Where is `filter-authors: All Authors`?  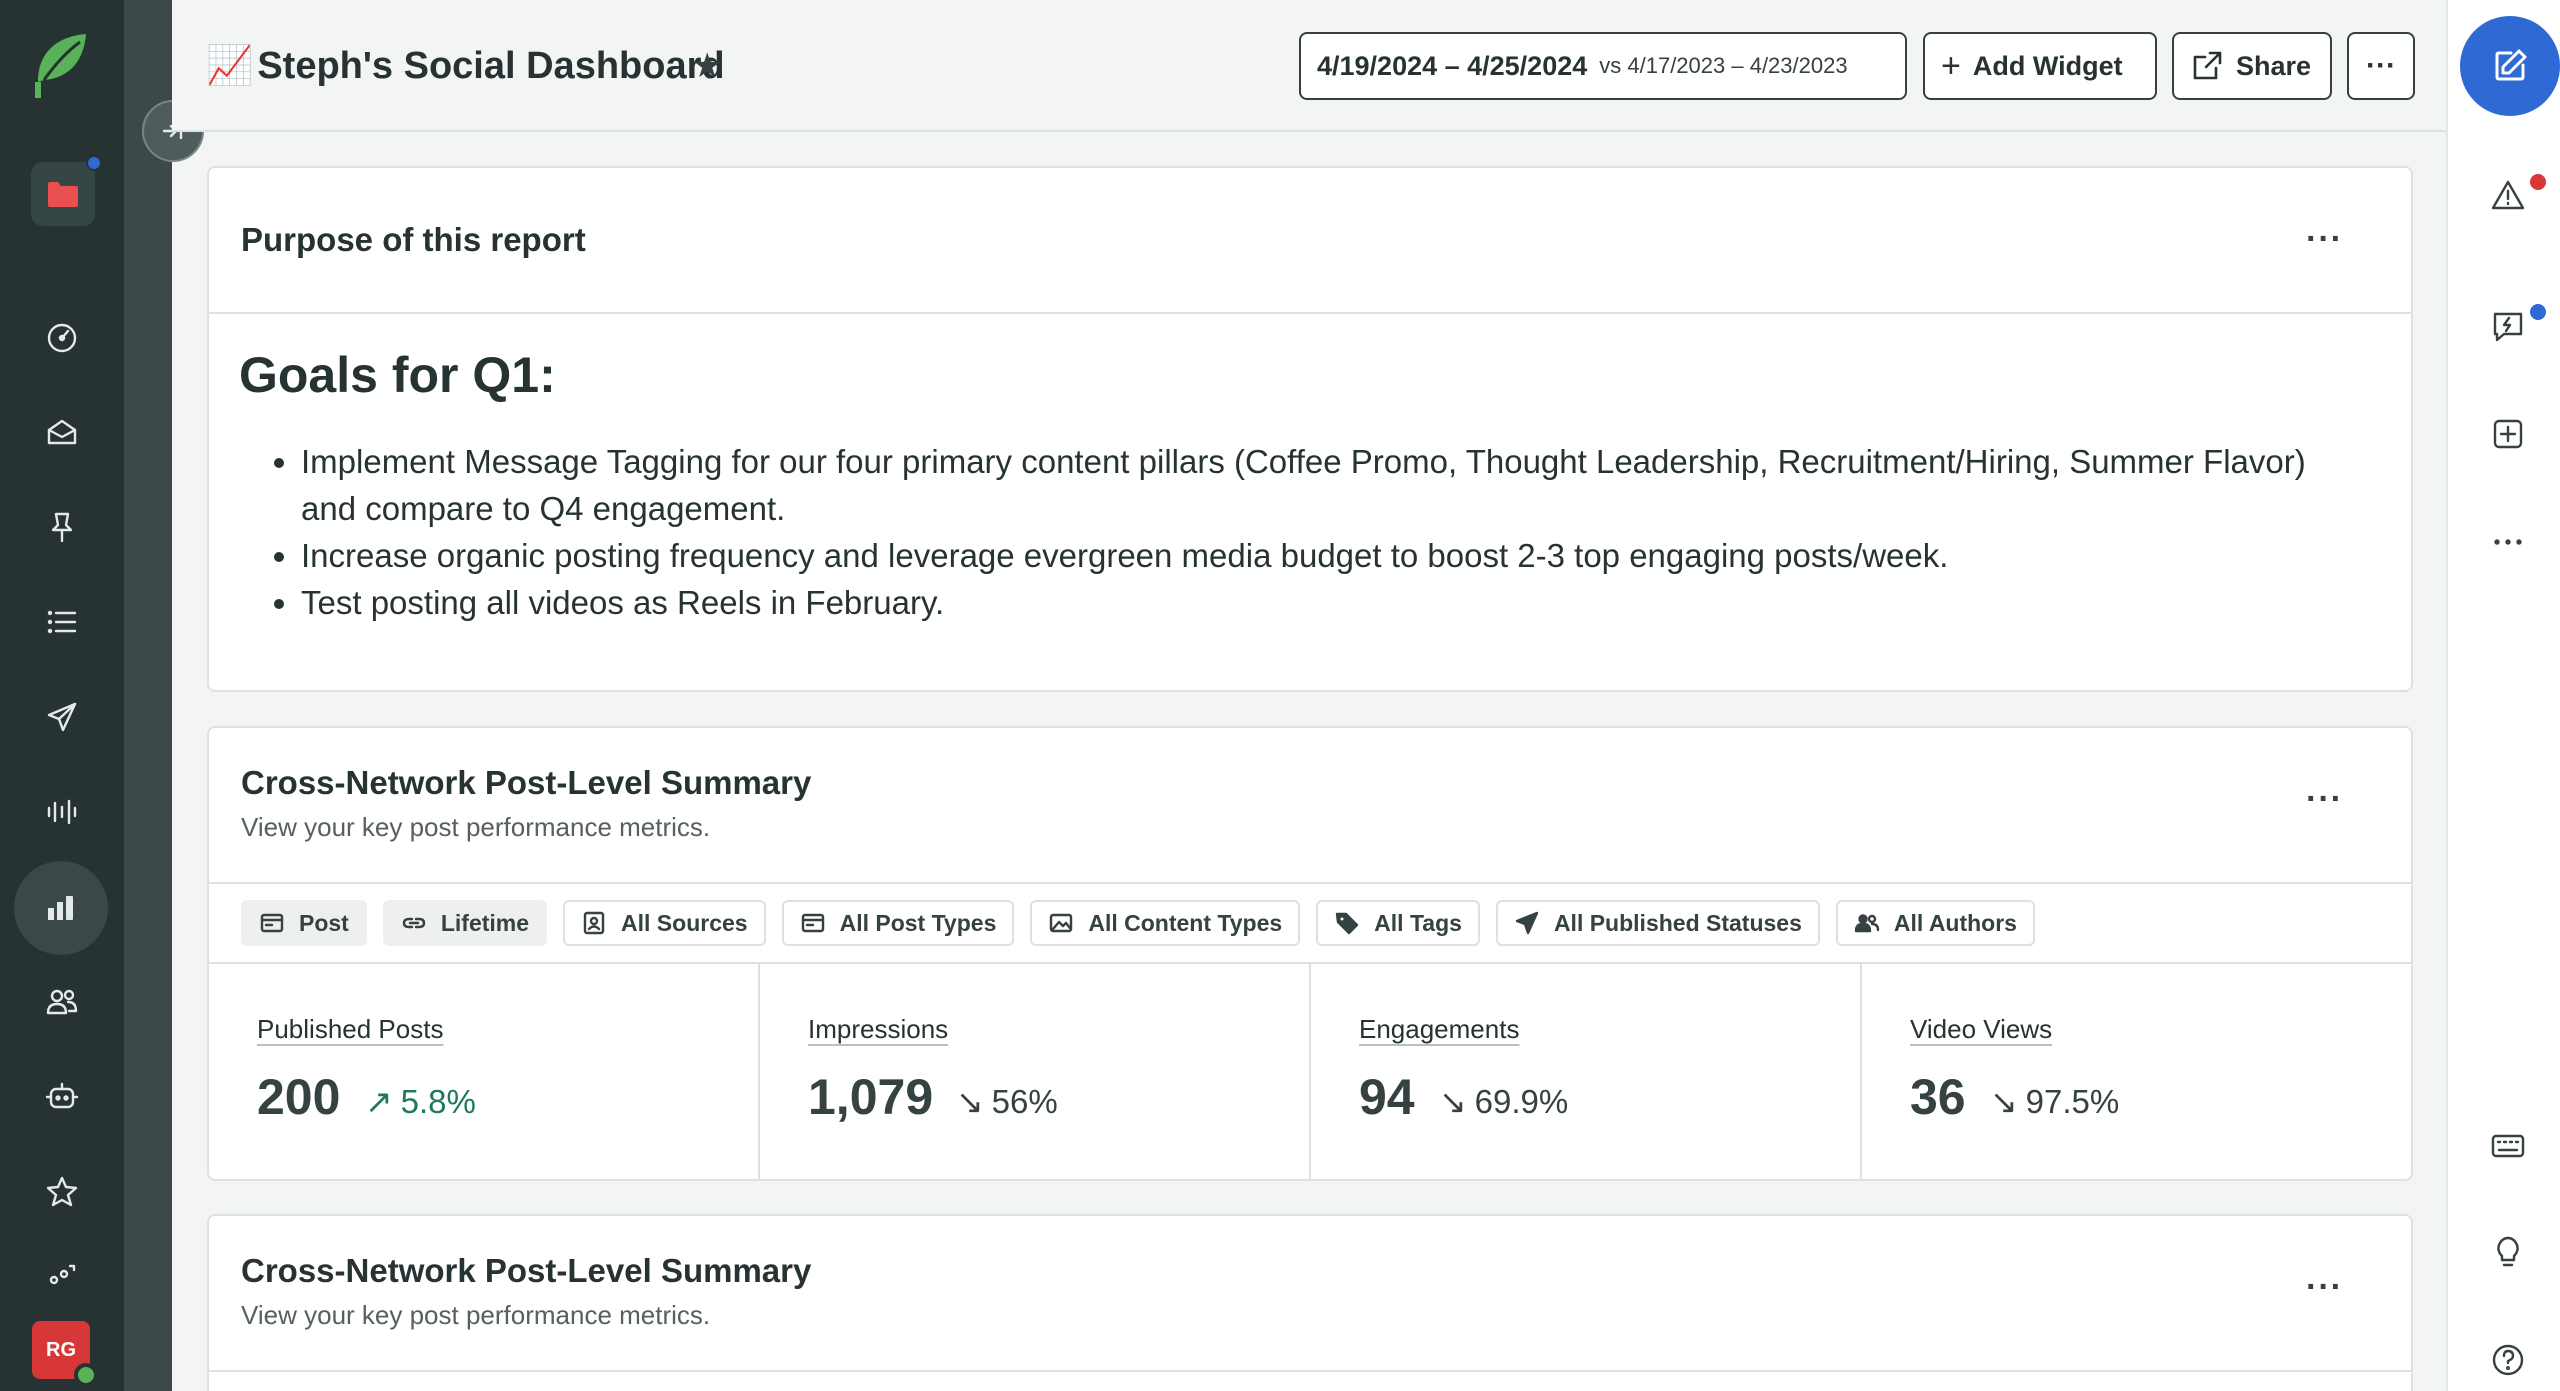
filter-authors: All Authors is located at coordinates (1935, 923).